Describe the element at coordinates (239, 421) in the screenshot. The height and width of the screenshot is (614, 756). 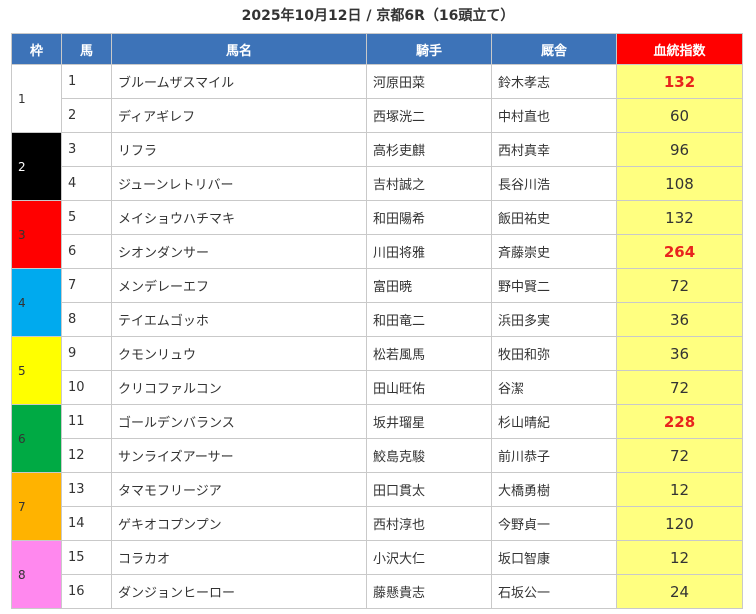
I see `horse-name-cell: ゴールデンバランス` at that location.